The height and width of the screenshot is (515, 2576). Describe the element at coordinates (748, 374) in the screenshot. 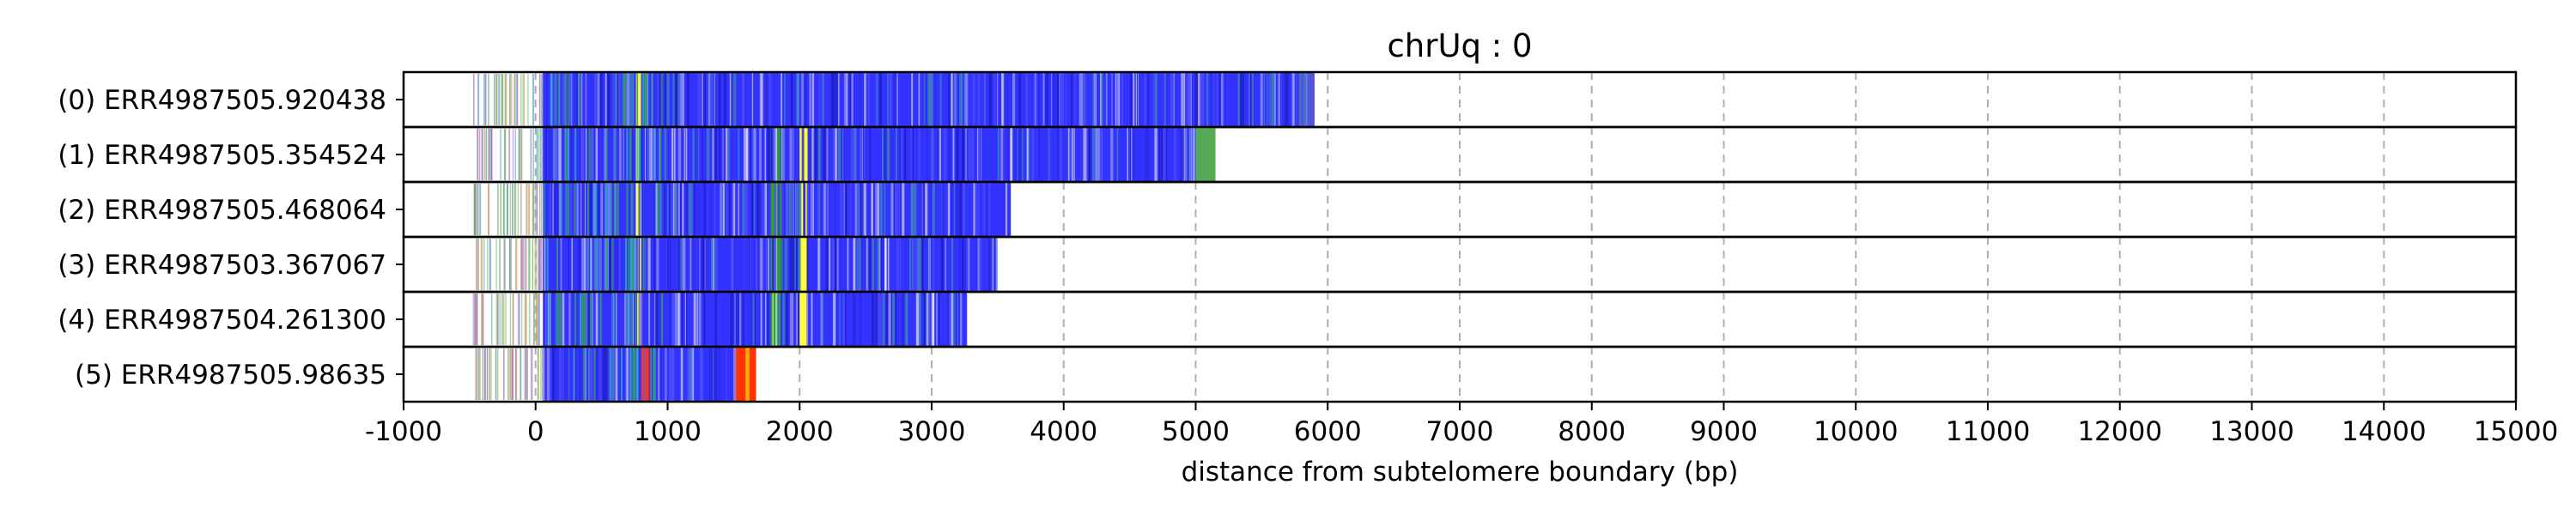

I see `read-segment` at that location.